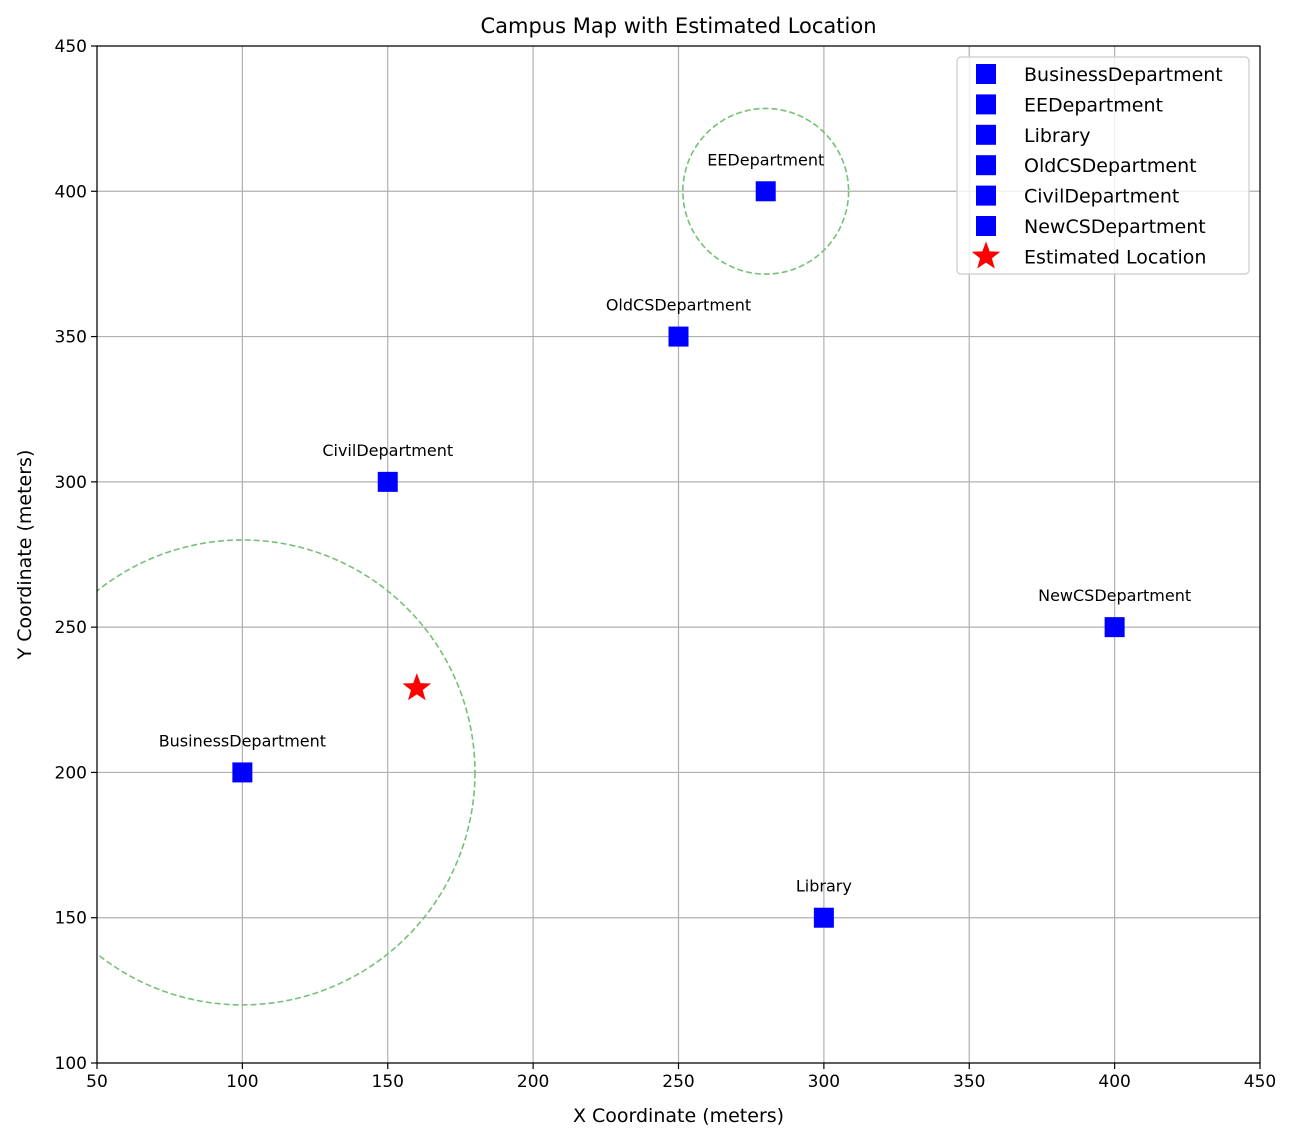 This screenshot has width=1295, height=1141. Describe the element at coordinates (71, 483) in the screenshot. I see `y-tick-label-4: 300` at that location.